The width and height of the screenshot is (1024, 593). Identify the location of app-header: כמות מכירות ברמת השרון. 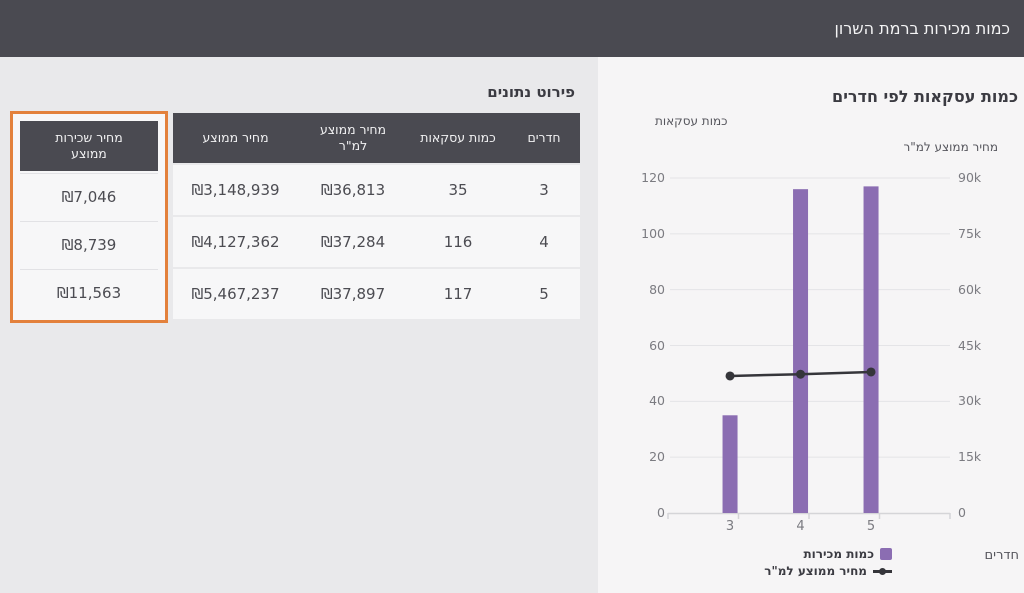
(512, 28).